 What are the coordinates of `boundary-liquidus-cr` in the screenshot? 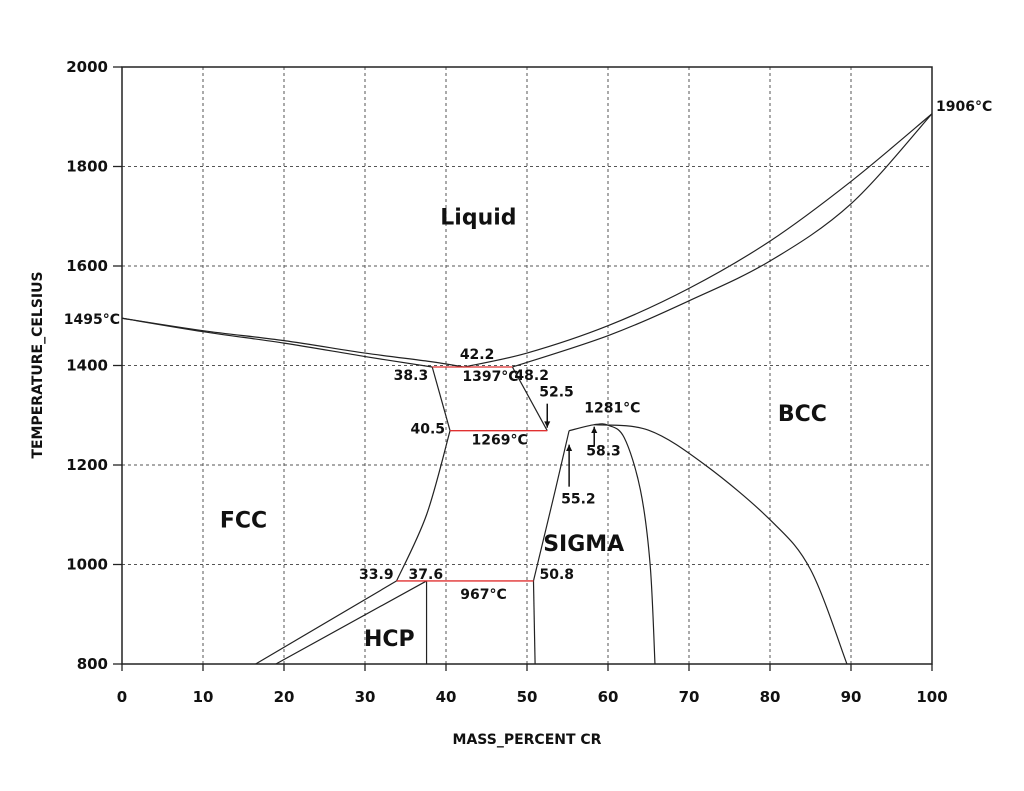 It's located at (698, 240).